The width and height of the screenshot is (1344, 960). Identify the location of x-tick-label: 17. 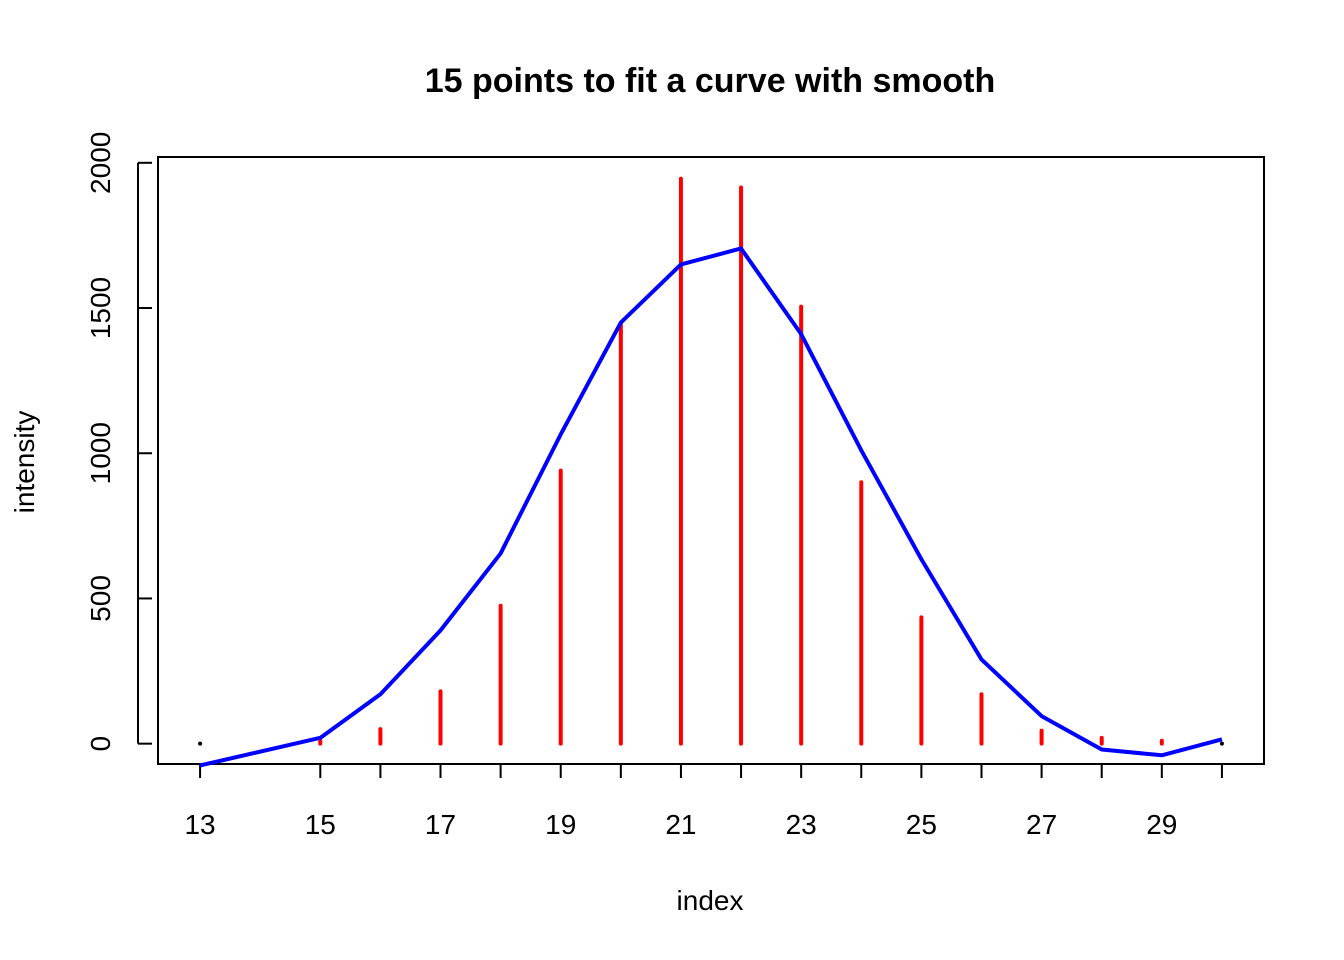
(440, 824).